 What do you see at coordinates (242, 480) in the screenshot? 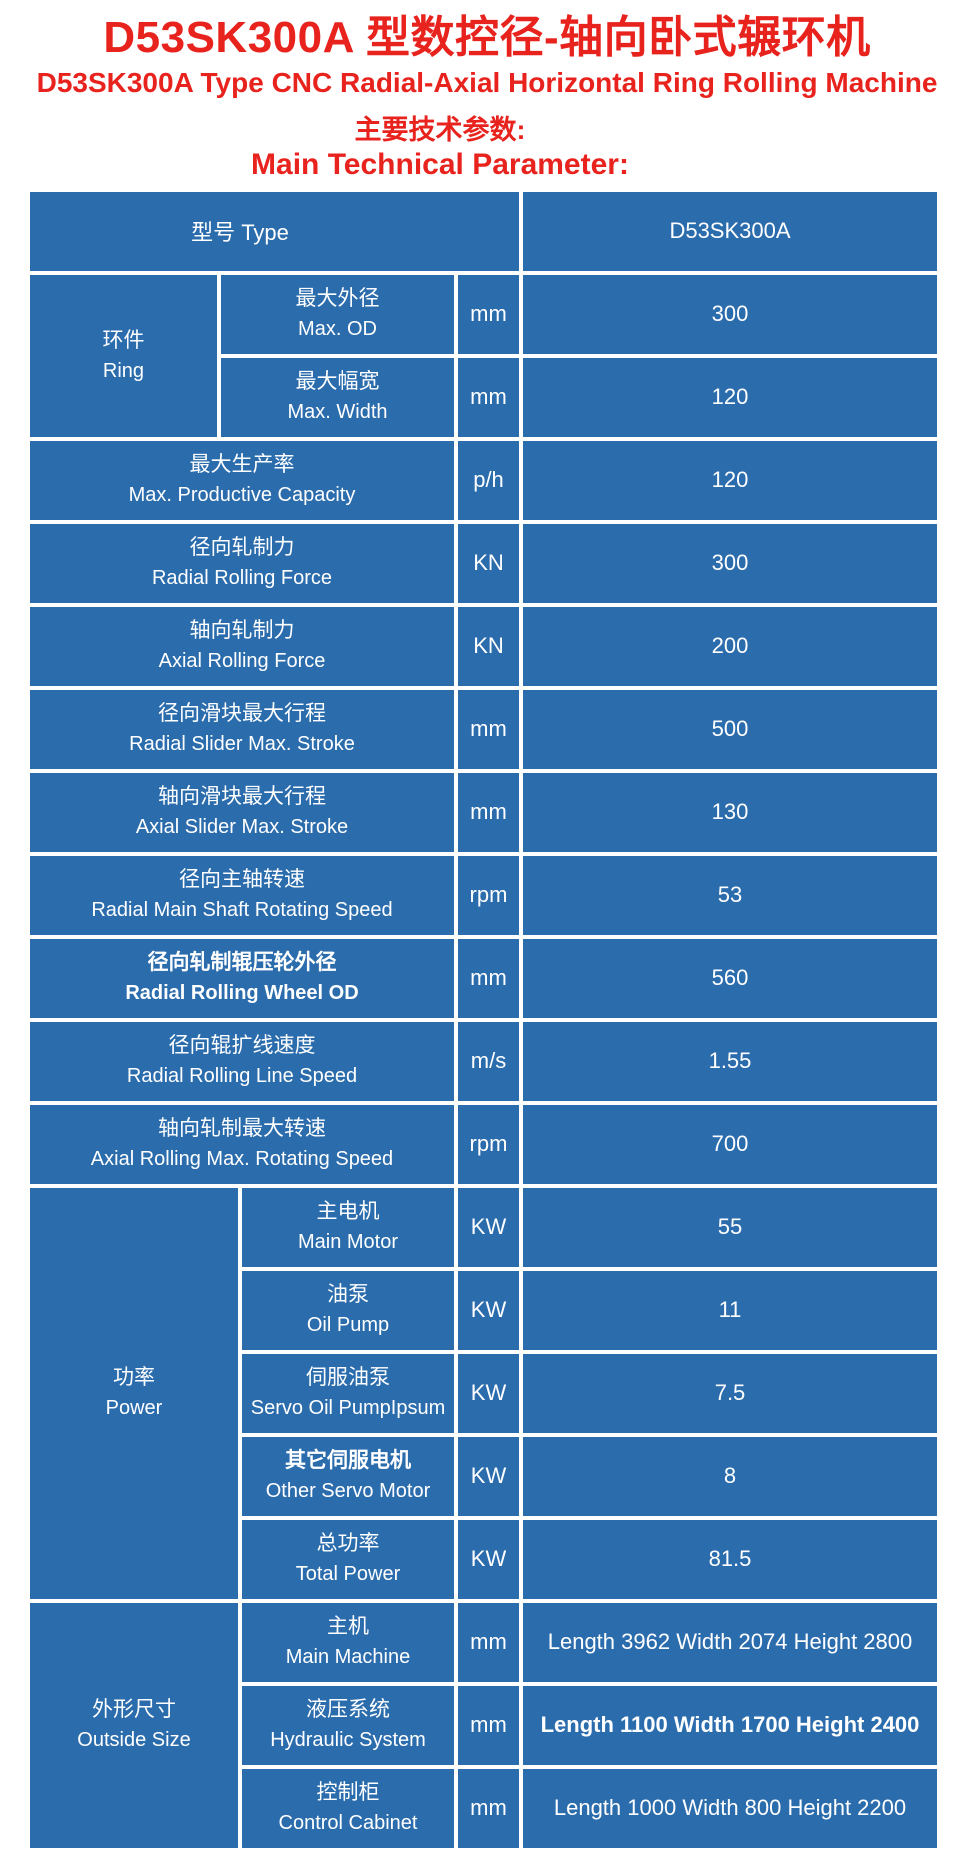
I see `label-cell: 最大生产率 Max. Productive Capacity` at bounding box center [242, 480].